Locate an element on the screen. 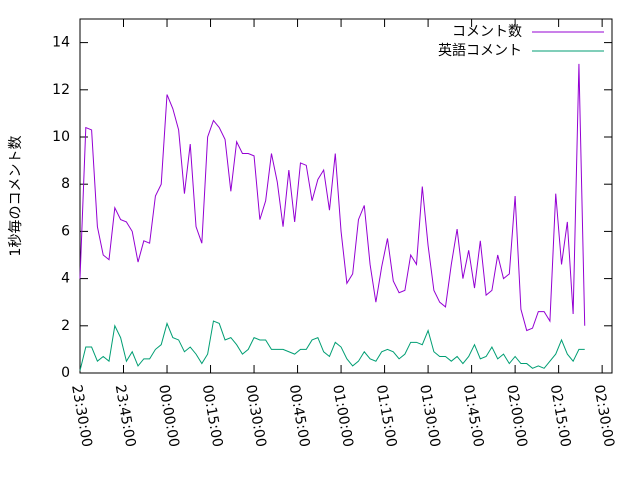 The image size is (640, 480). y-tick-label: 4 is located at coordinates (65, 279).